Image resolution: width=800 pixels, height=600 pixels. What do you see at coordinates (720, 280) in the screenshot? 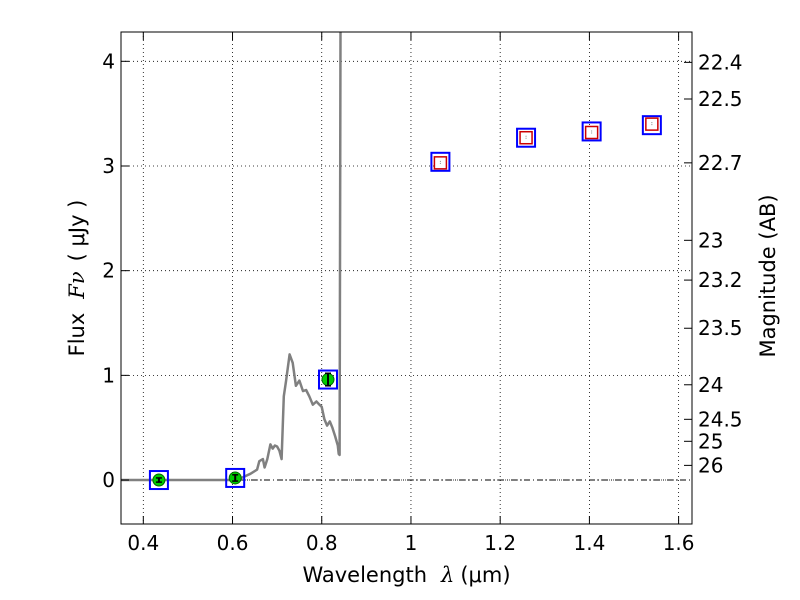
I see `mag-tick-label: 23.2` at bounding box center [720, 280].